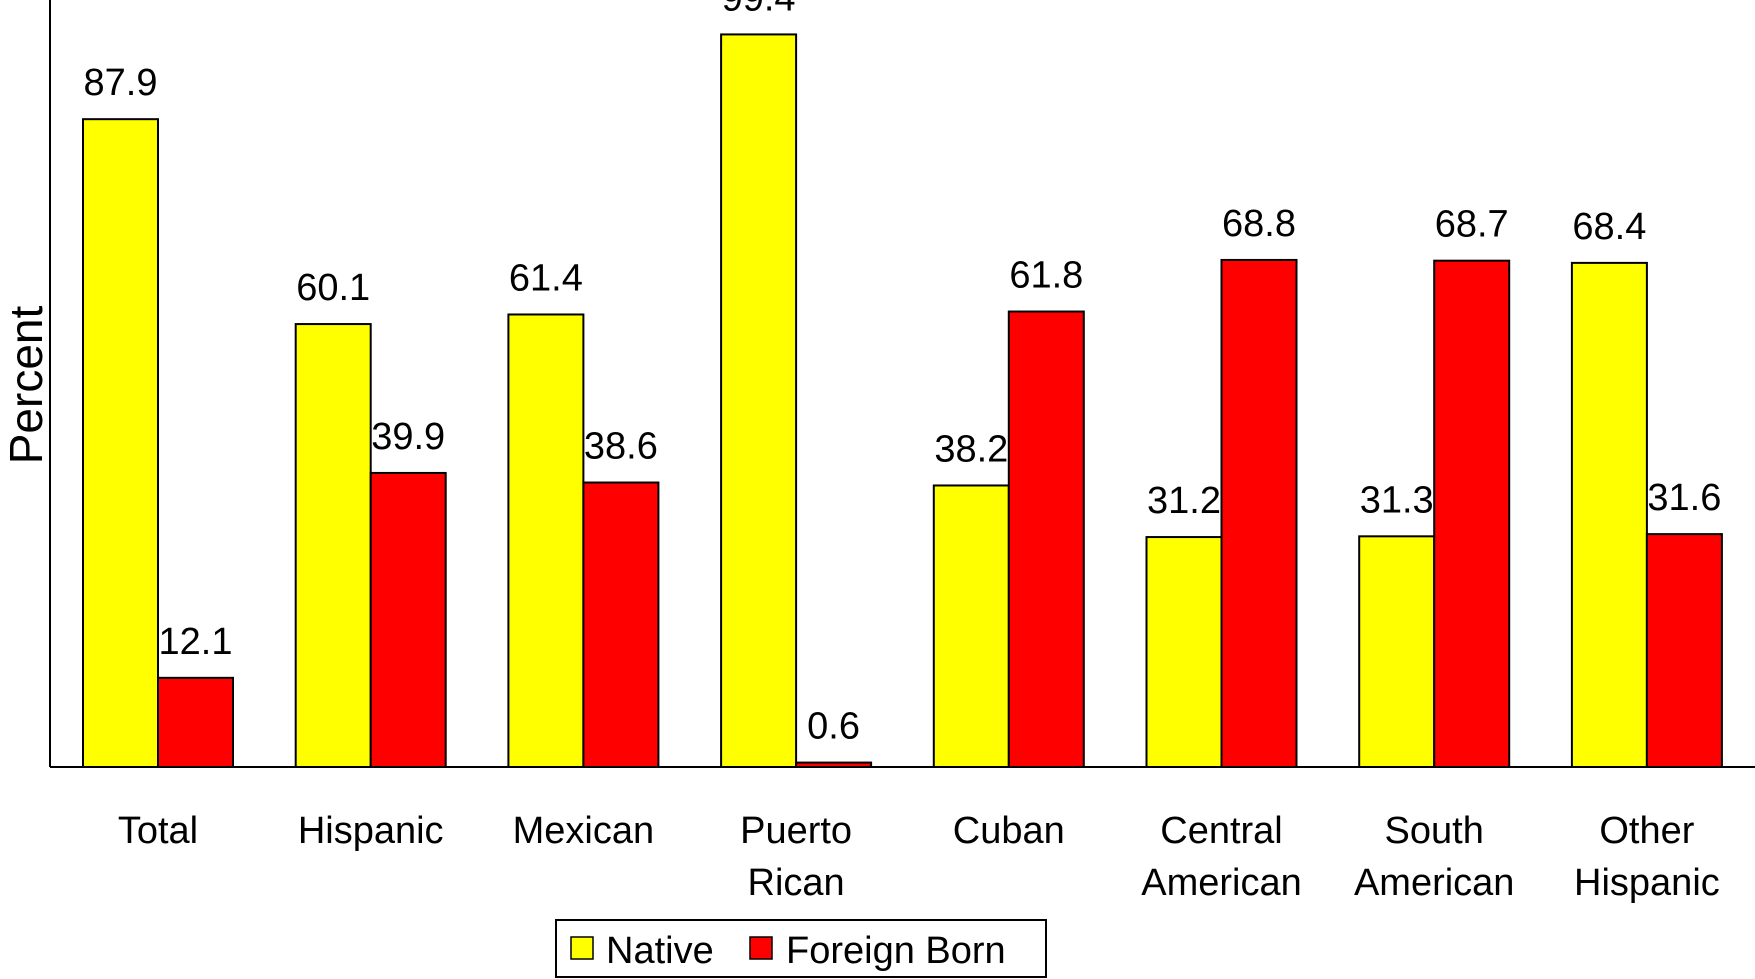 This screenshot has width=1755, height=979. What do you see at coordinates (621, 624) in the screenshot?
I see `bar-foreign-born-mexican` at bounding box center [621, 624].